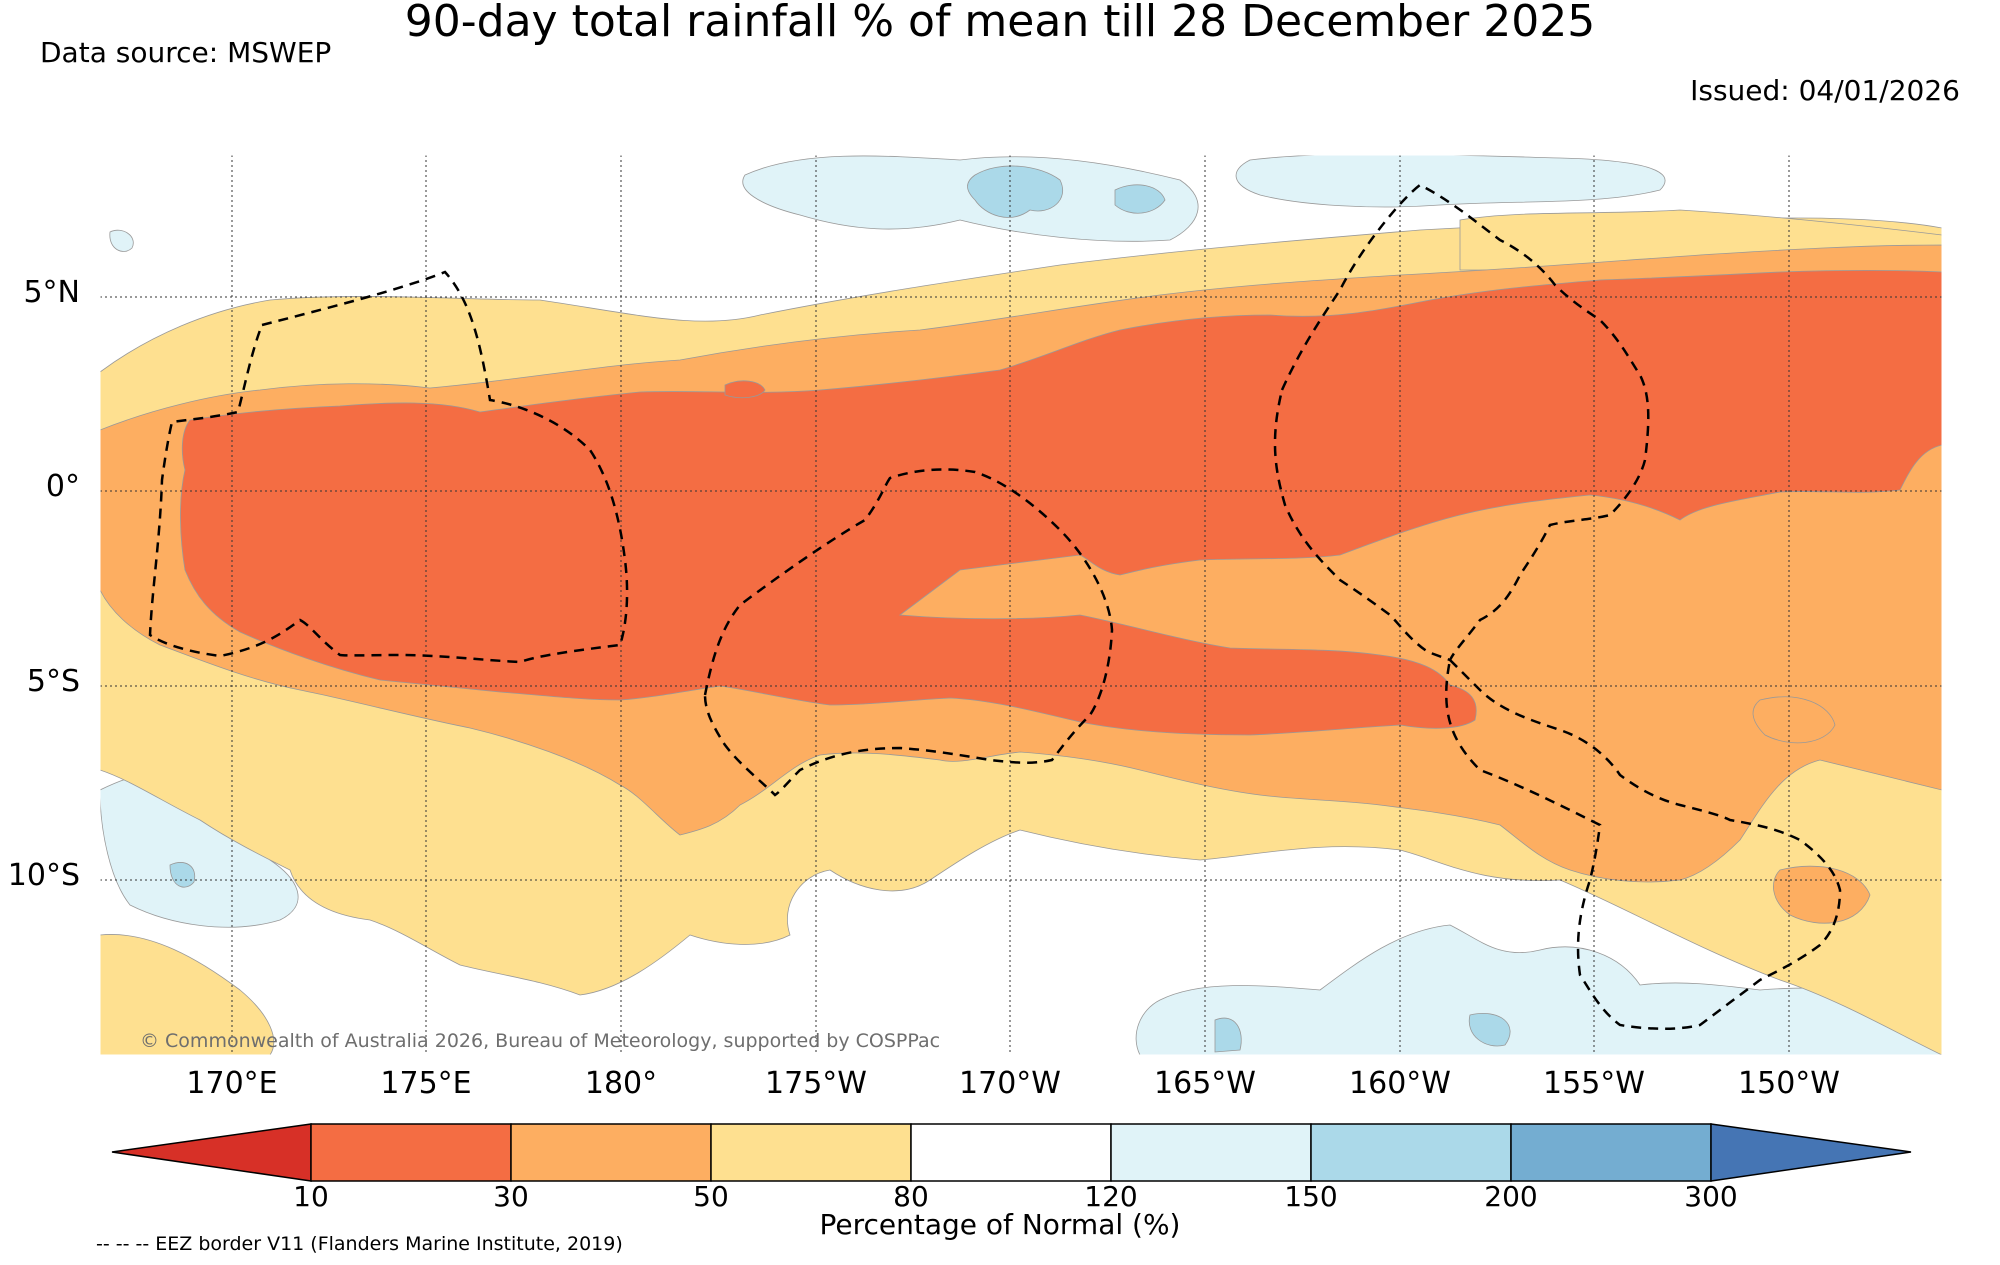 Image resolution: width=2000 pixels, height=1265 pixels. I want to click on eez-border-west, so click(388, 467).